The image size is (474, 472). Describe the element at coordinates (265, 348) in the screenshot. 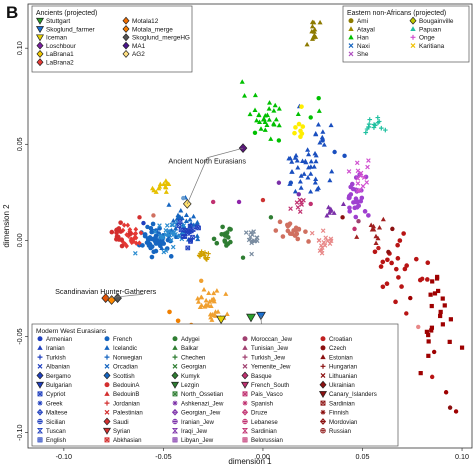

I see `legend-item: Tunisian_Jew` at that location.